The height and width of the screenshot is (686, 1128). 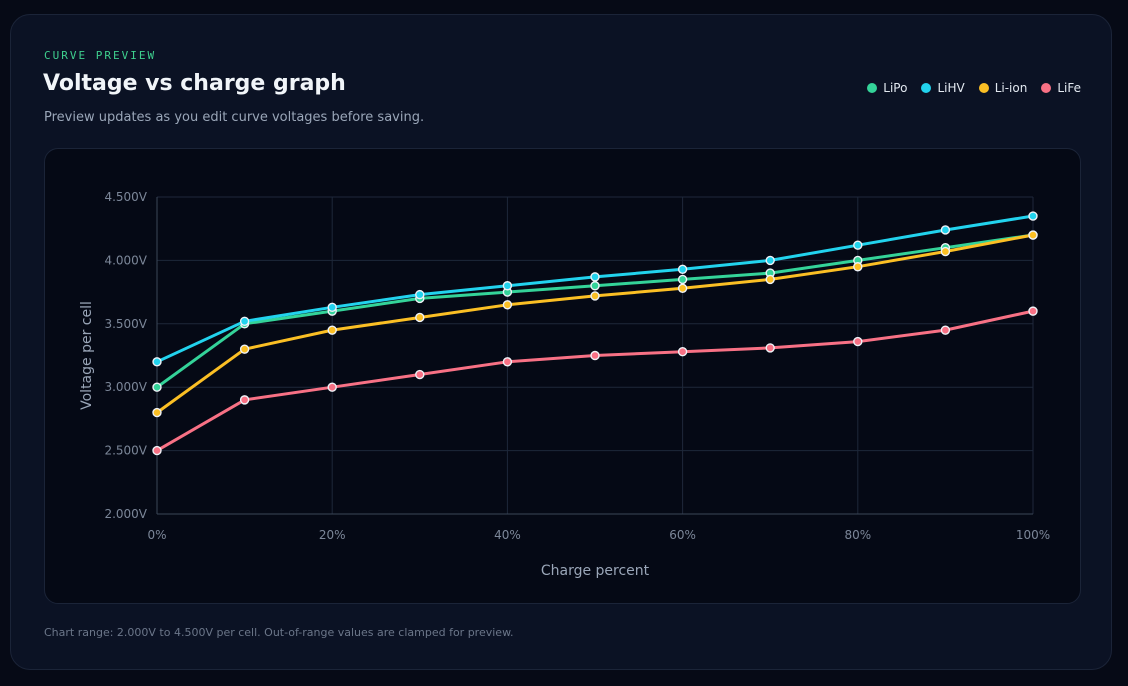 I want to click on legend-label: LiFe, so click(x=1069, y=88).